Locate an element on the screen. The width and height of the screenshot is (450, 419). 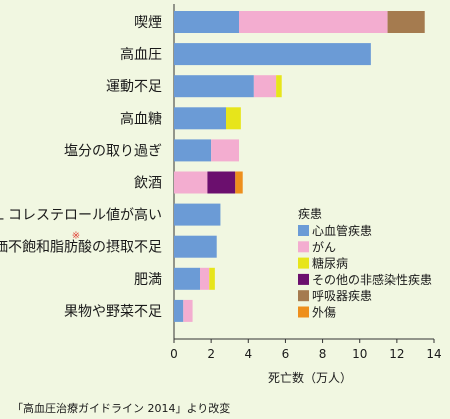
category-label: 果物や野菜不足 is located at coordinates (113, 312).